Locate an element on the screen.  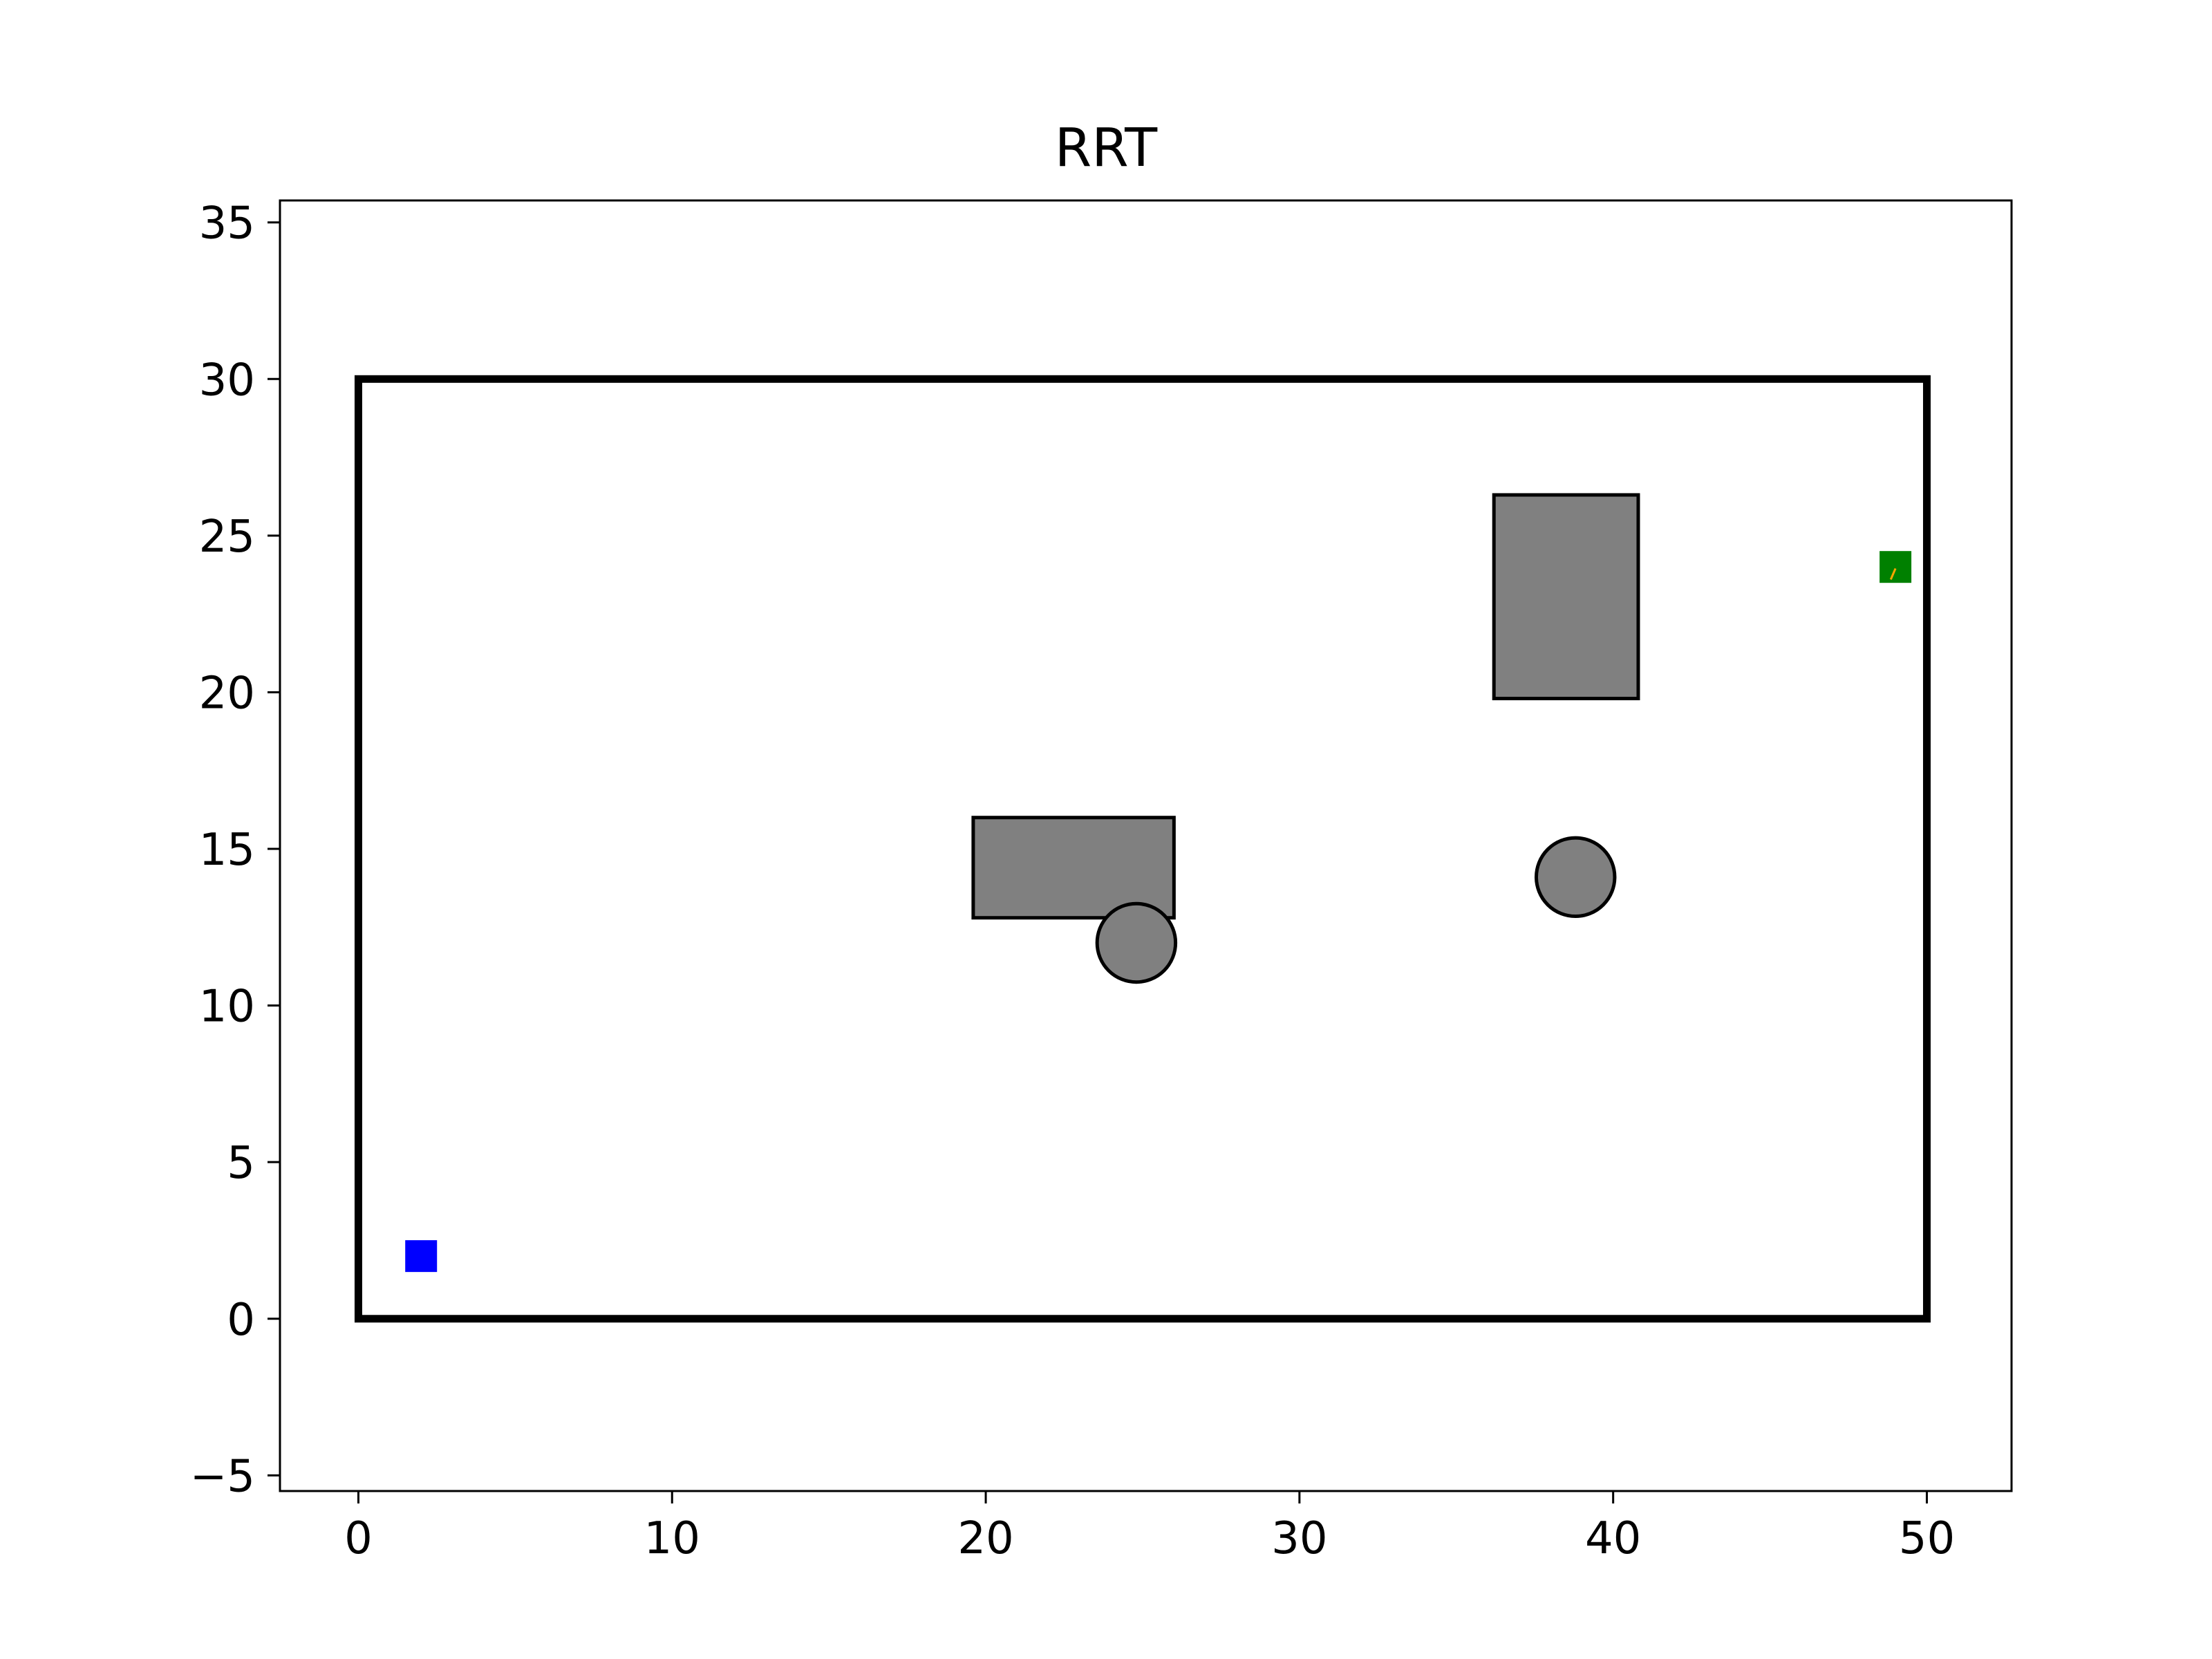
y-tick-label: 5 is located at coordinates (241, 1163).